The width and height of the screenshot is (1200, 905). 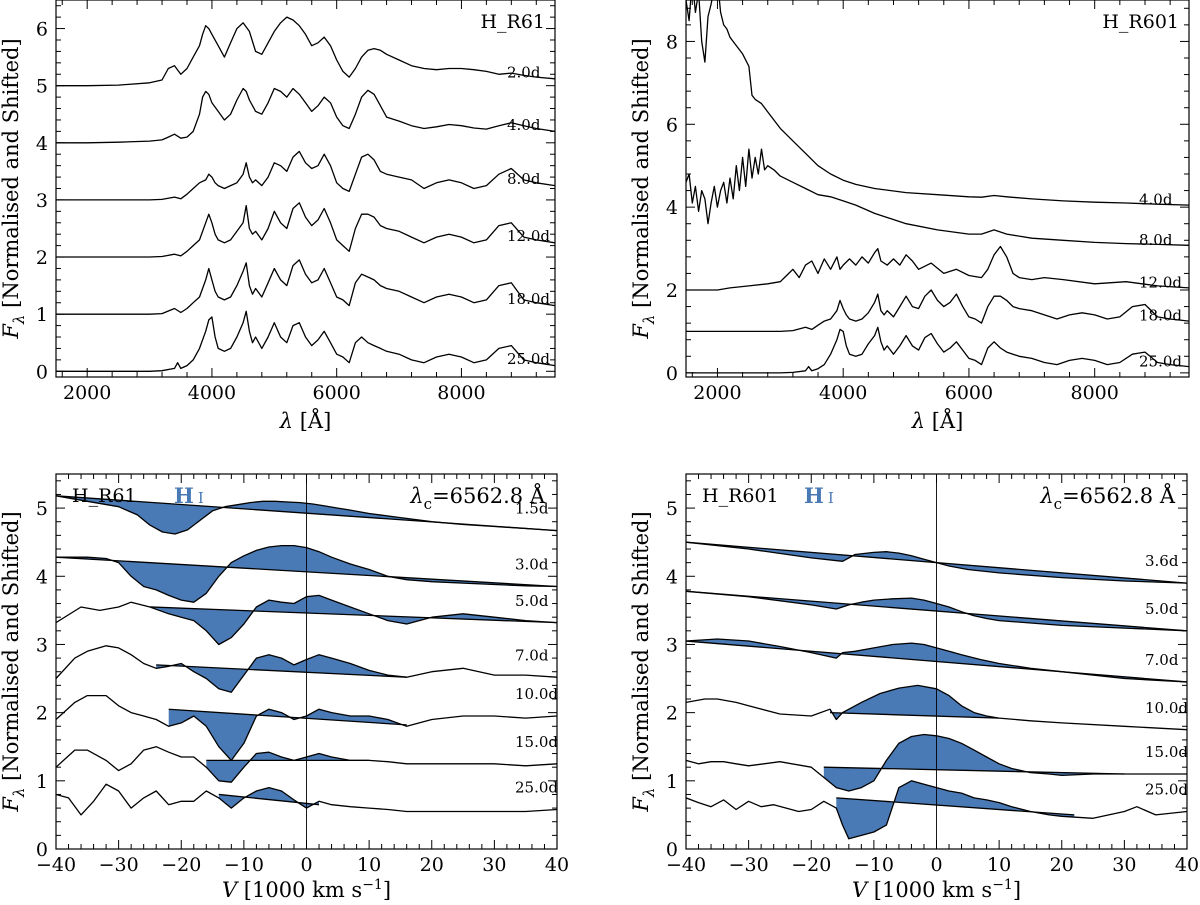 What do you see at coordinates (1140, 22) in the screenshot?
I see `panel-label: H_R601` at bounding box center [1140, 22].